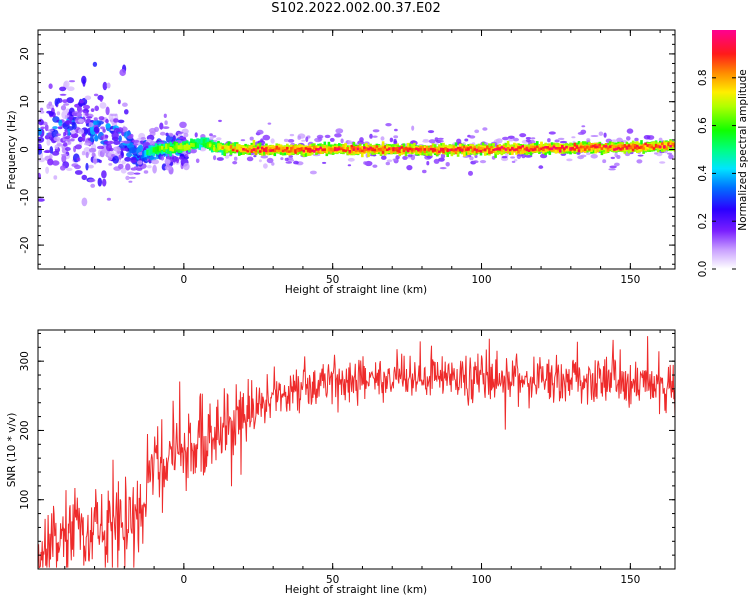  I want to click on spectrogram-x-axis-label: Height of straight line (km), so click(356, 290).